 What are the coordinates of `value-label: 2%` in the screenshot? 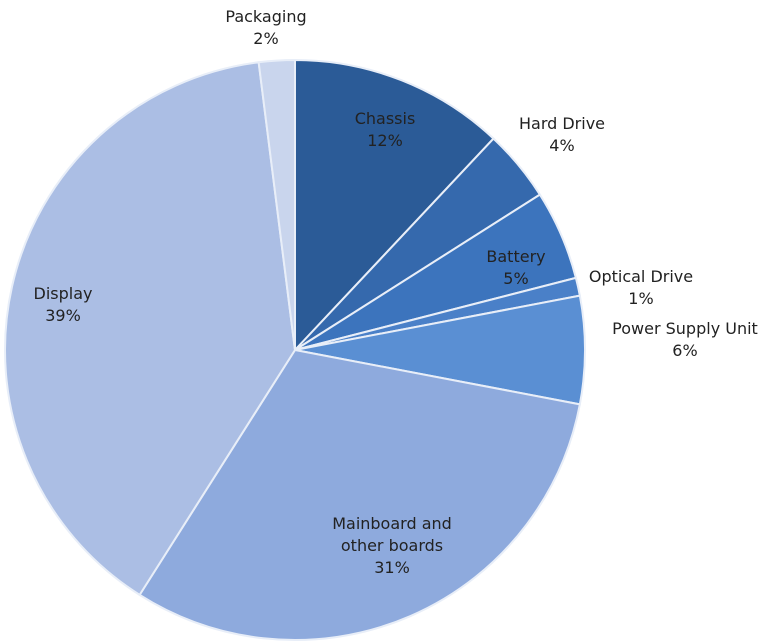 It's located at (266, 38).